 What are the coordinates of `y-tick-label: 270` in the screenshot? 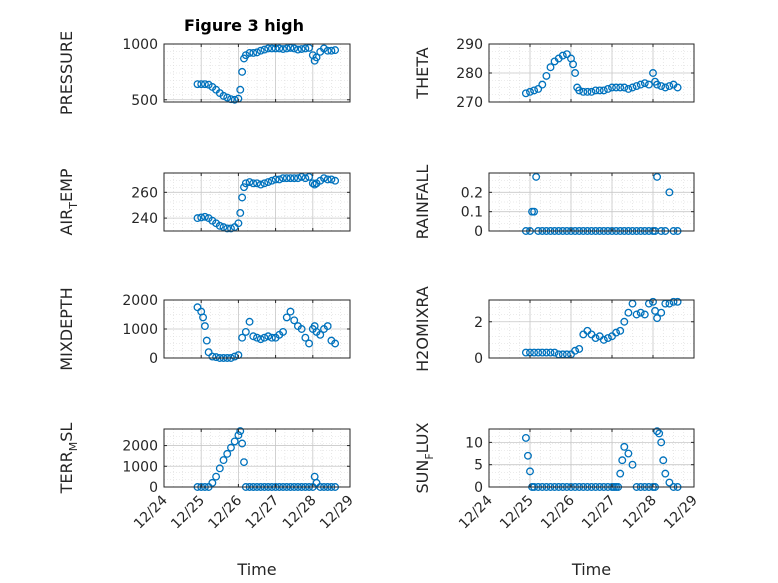 It's located at (469, 103).